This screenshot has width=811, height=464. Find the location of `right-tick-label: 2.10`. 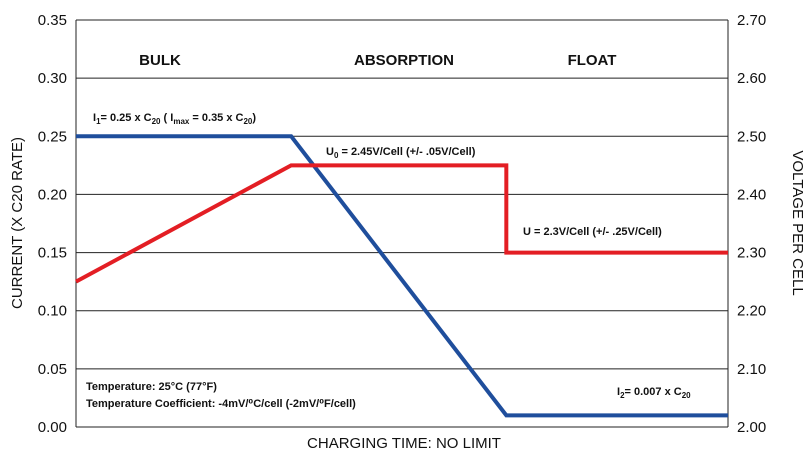

right-tick-label: 2.10 is located at coordinates (751, 369).